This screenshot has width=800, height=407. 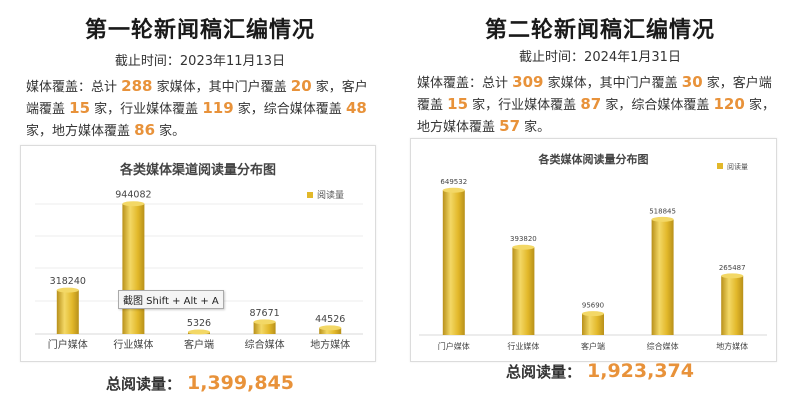 What do you see at coordinates (68, 281) in the screenshot?
I see `bar-value-label: 318240` at bounding box center [68, 281].